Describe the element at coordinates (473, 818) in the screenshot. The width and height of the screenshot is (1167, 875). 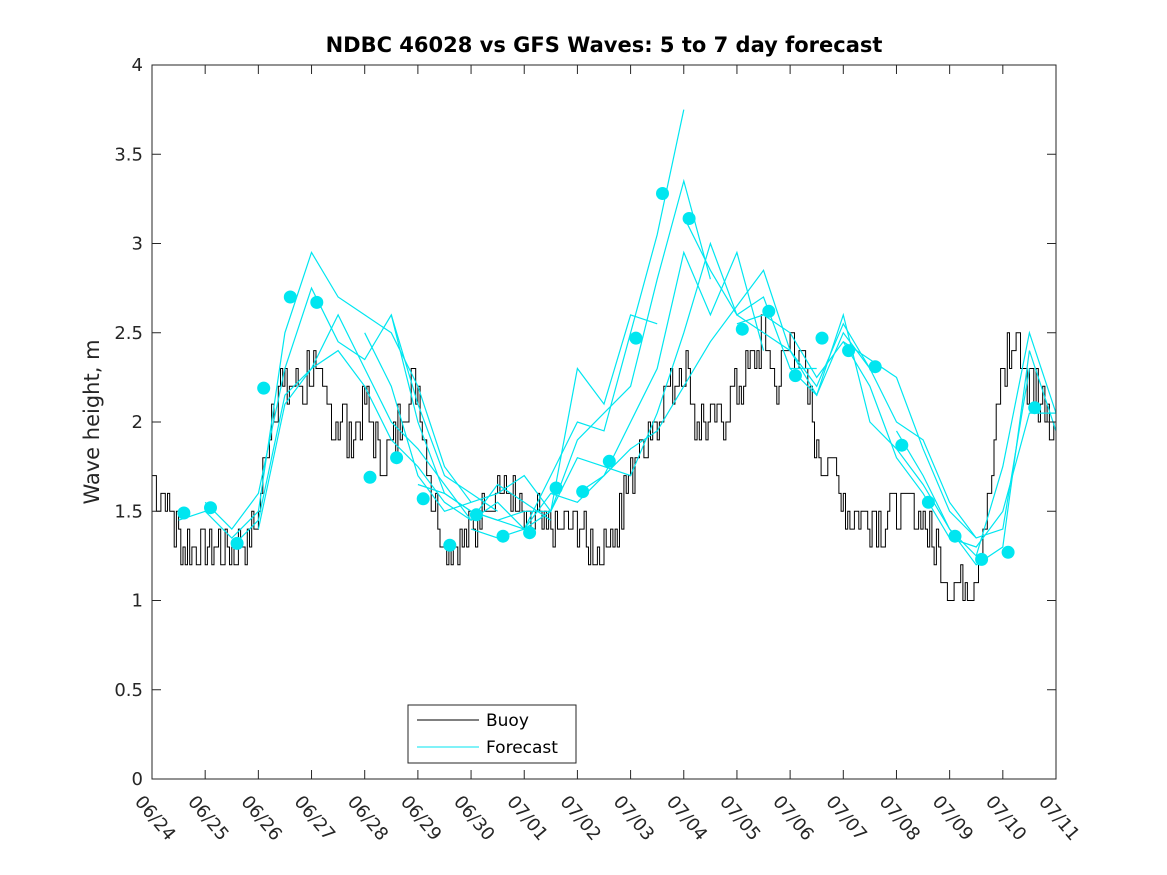
I see `x-tick-label: 06/30` at that location.